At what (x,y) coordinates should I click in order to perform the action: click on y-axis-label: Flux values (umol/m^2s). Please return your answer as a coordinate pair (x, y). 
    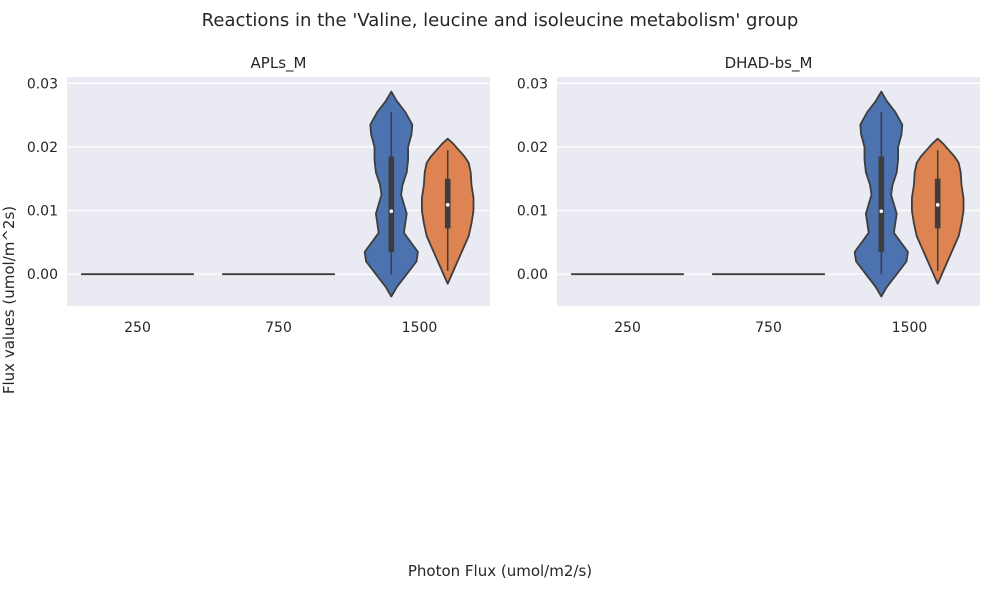
    Looking at the image, I should click on (9, 300).